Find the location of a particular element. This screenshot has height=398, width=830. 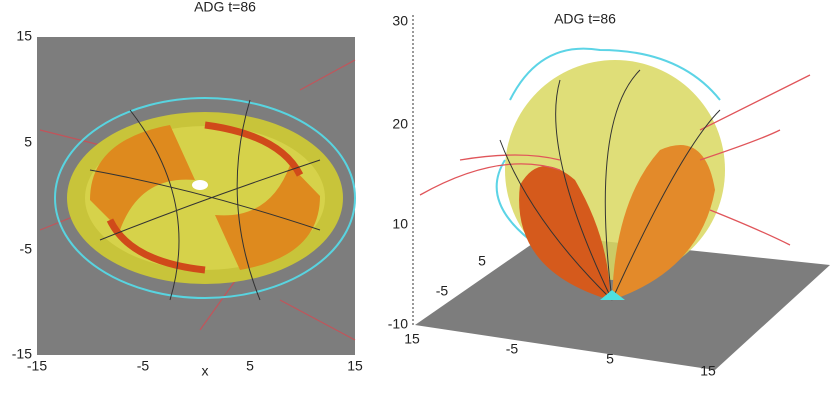

z-tick-label: 30 is located at coordinates (400, 21).